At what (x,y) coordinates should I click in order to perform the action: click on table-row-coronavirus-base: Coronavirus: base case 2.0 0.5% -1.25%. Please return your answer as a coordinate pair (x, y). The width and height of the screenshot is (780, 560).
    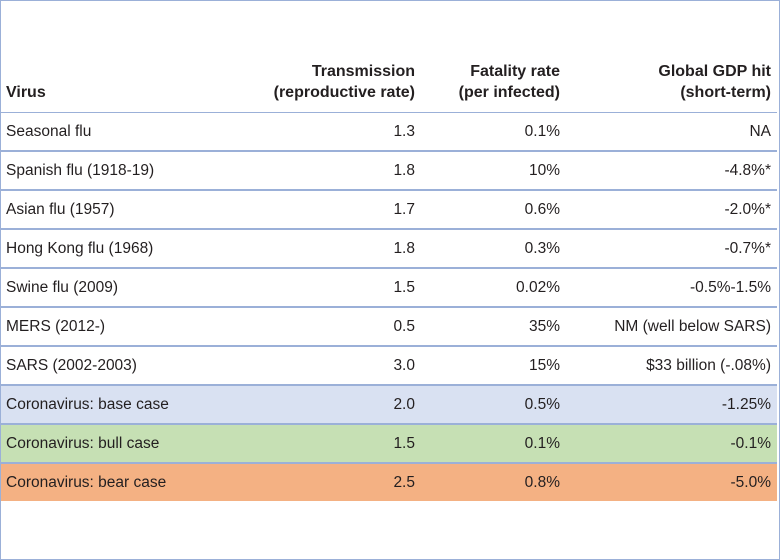
    Looking at the image, I should click on (389, 405).